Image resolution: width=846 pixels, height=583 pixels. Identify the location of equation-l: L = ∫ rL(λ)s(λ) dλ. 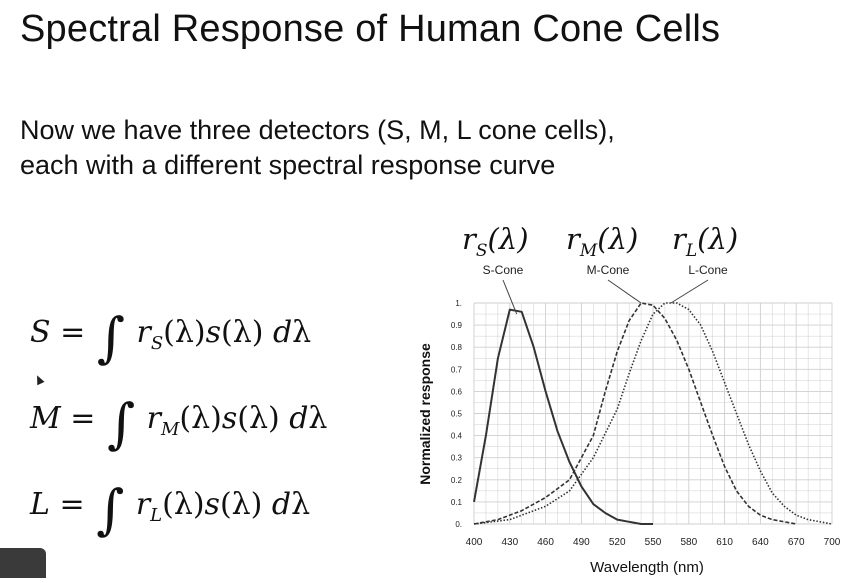
(170, 509).